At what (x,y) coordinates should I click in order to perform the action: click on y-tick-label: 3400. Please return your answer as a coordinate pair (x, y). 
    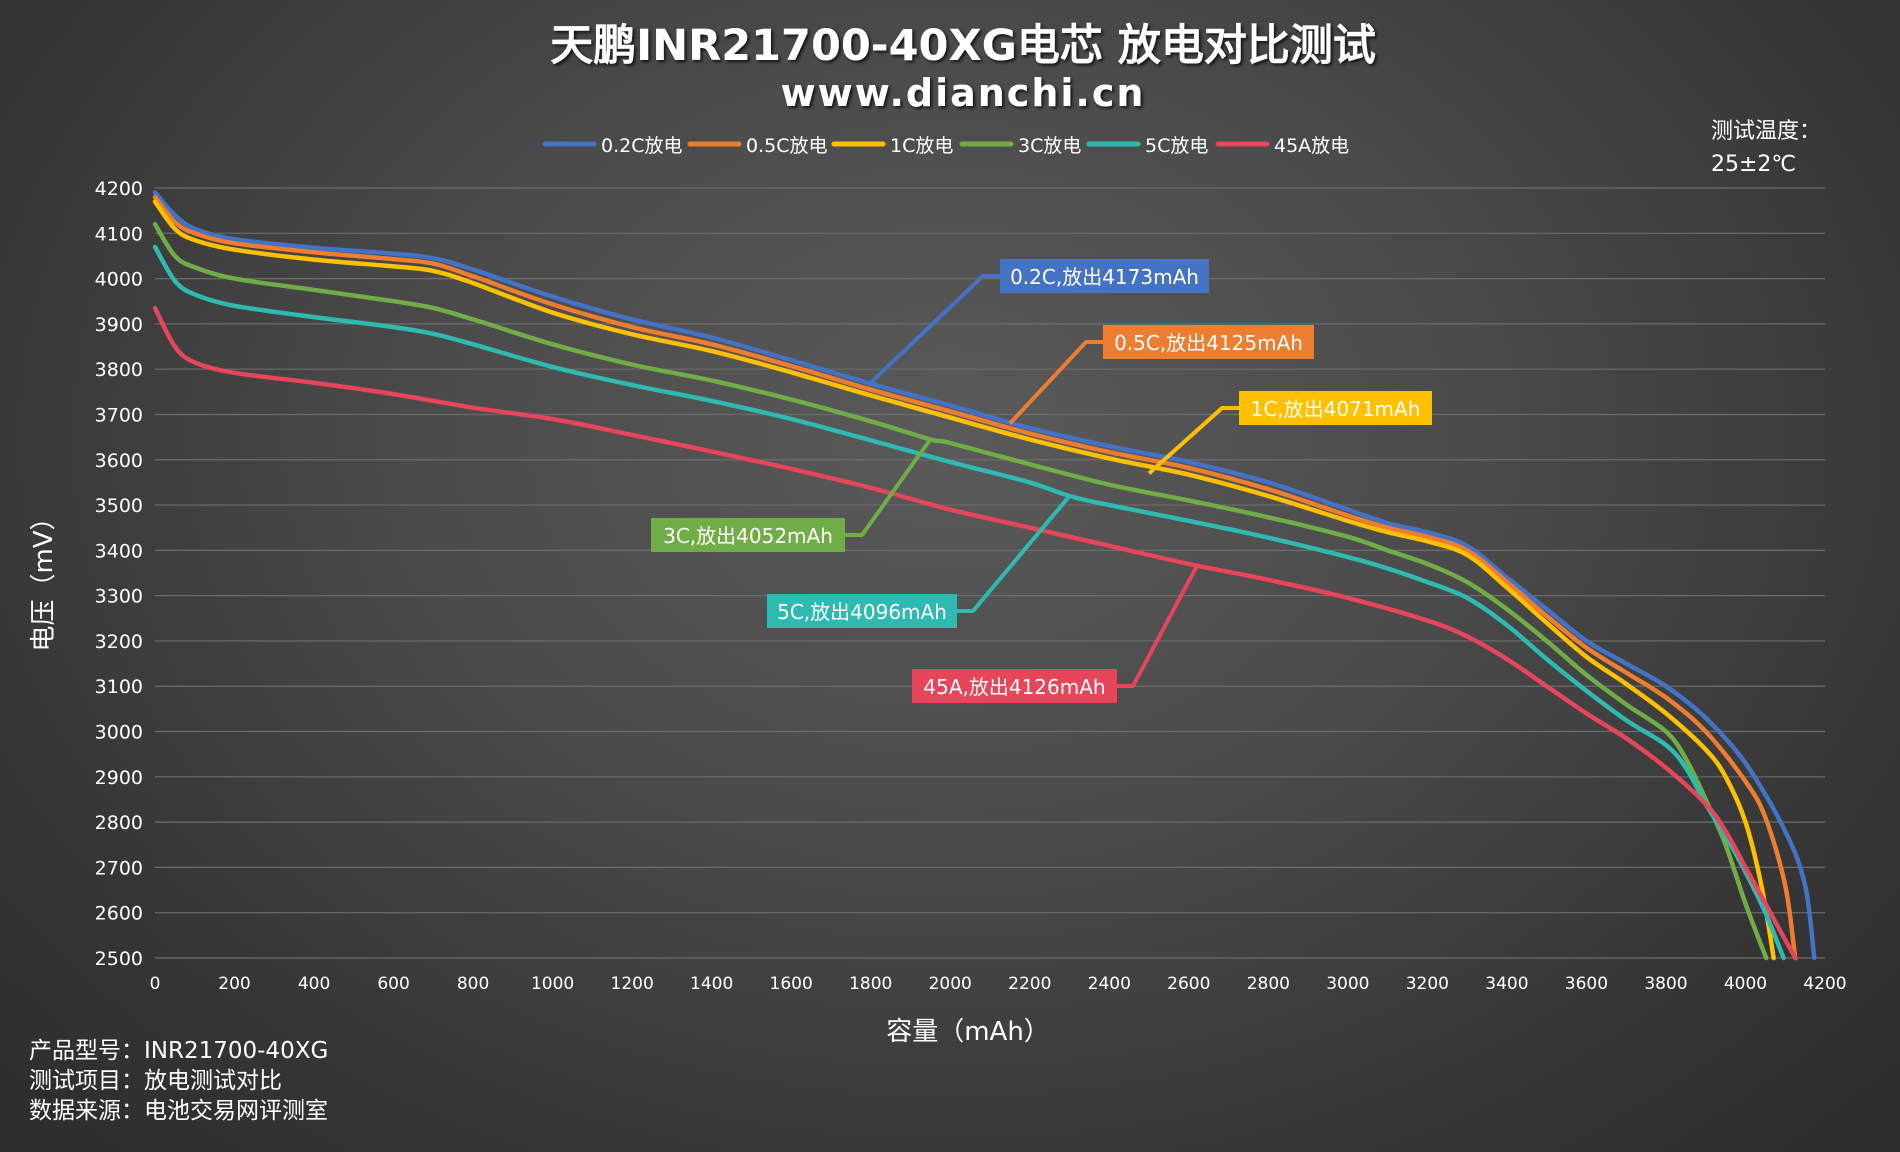
    Looking at the image, I should click on (119, 551).